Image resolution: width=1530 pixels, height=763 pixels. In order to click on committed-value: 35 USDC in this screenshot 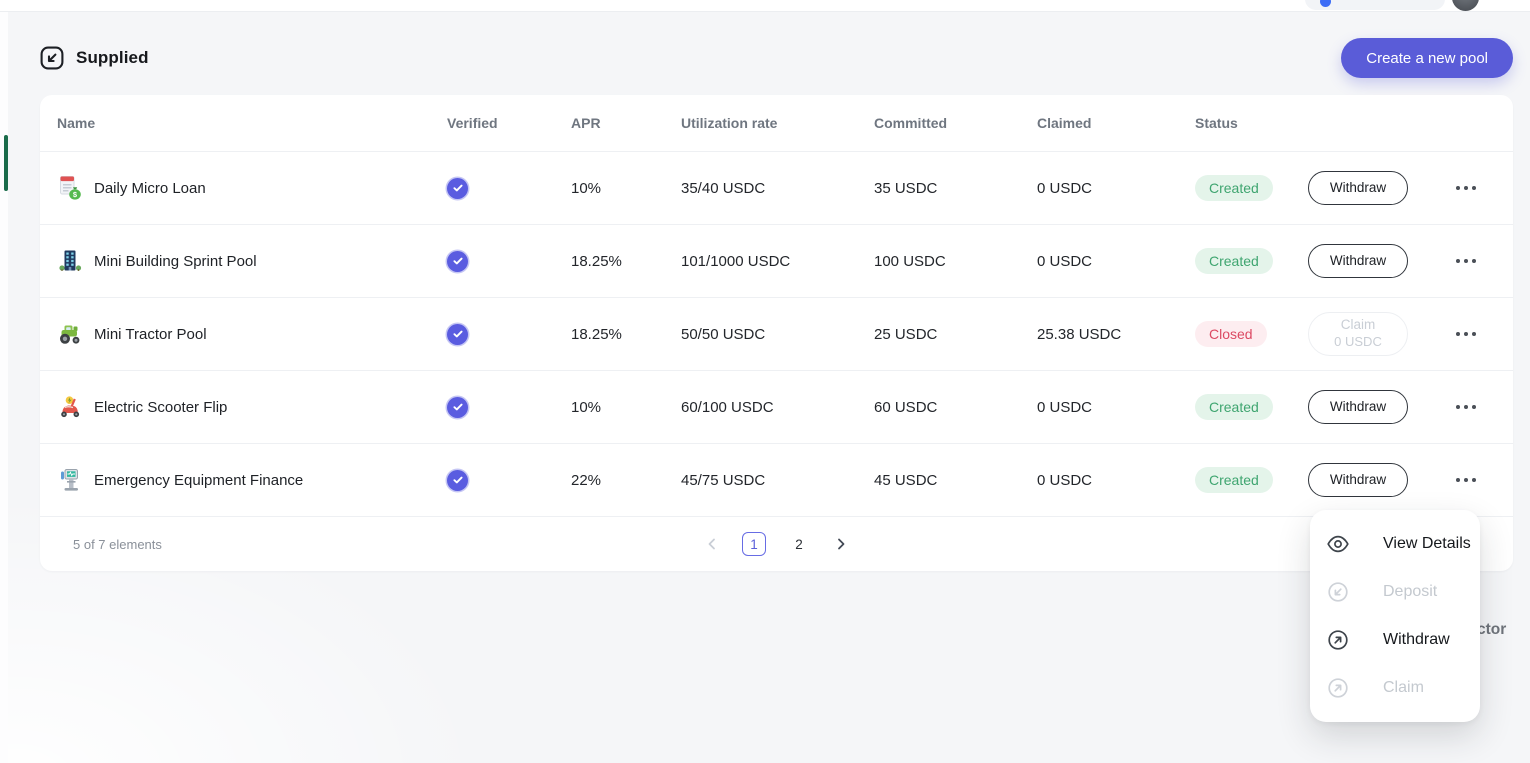, I will do `click(906, 188)`.